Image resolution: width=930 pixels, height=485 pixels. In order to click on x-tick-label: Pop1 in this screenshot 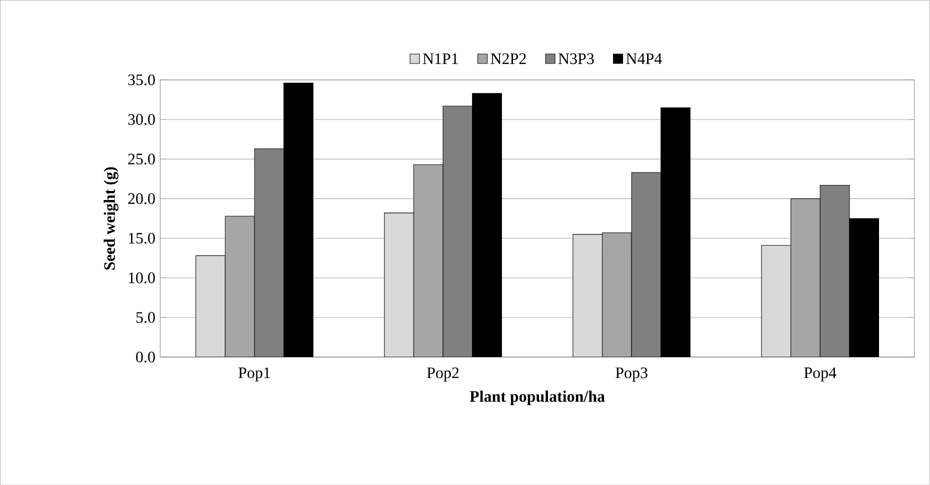, I will do `click(254, 374)`.